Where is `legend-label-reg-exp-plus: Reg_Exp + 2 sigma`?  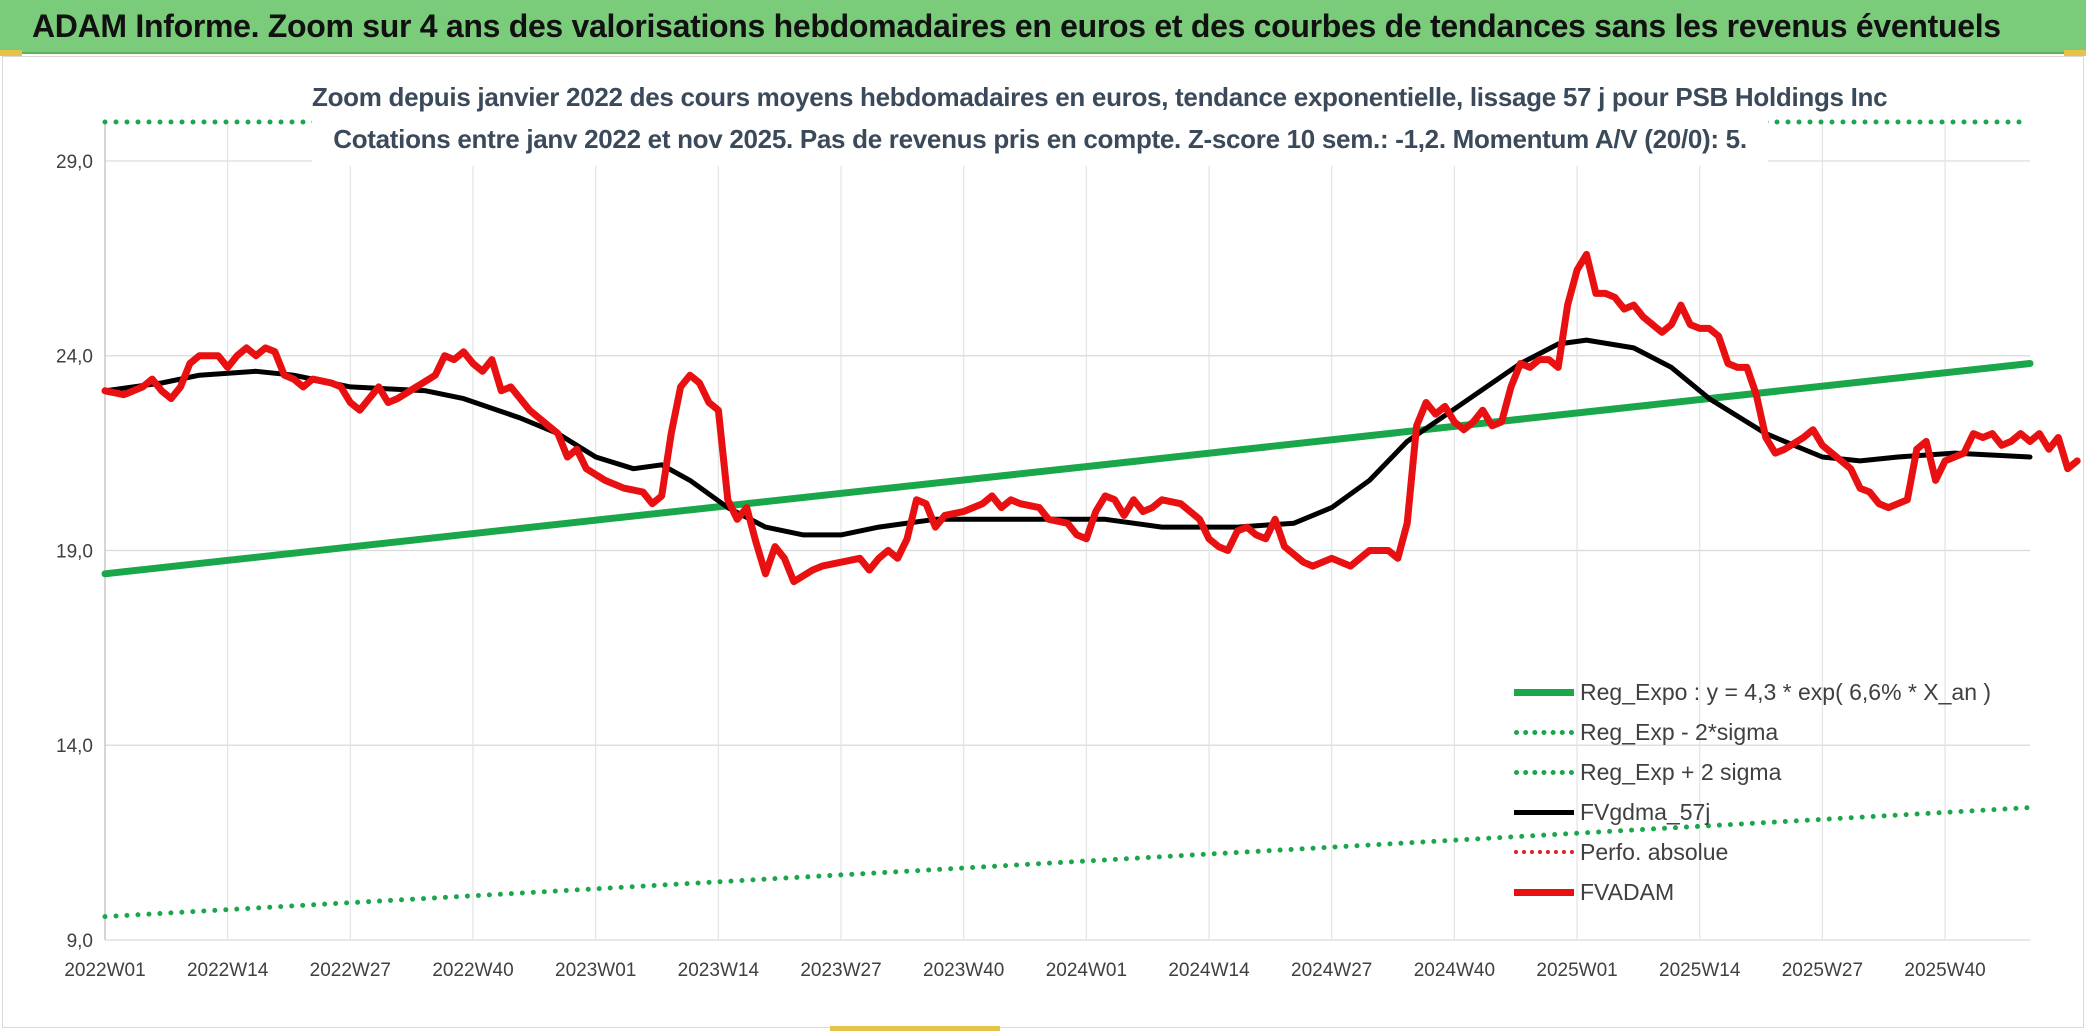 legend-label-reg-exp-plus: Reg_Exp + 2 sigma is located at coordinates (1681, 771).